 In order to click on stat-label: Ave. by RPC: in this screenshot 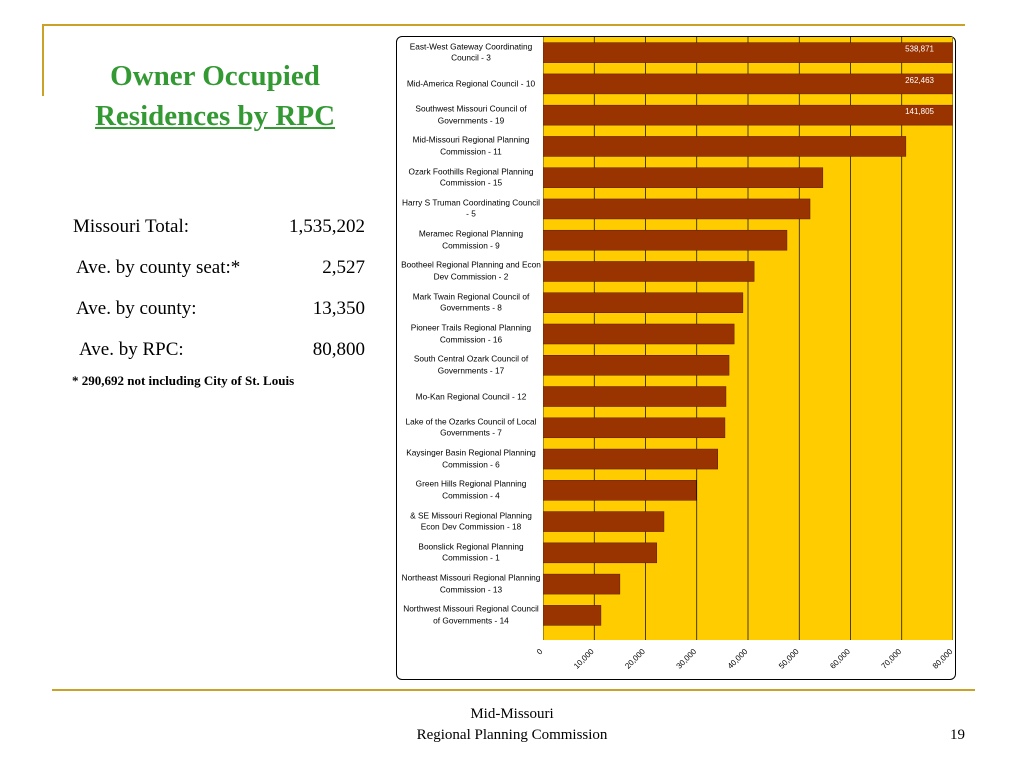, I will do `click(131, 349)`.